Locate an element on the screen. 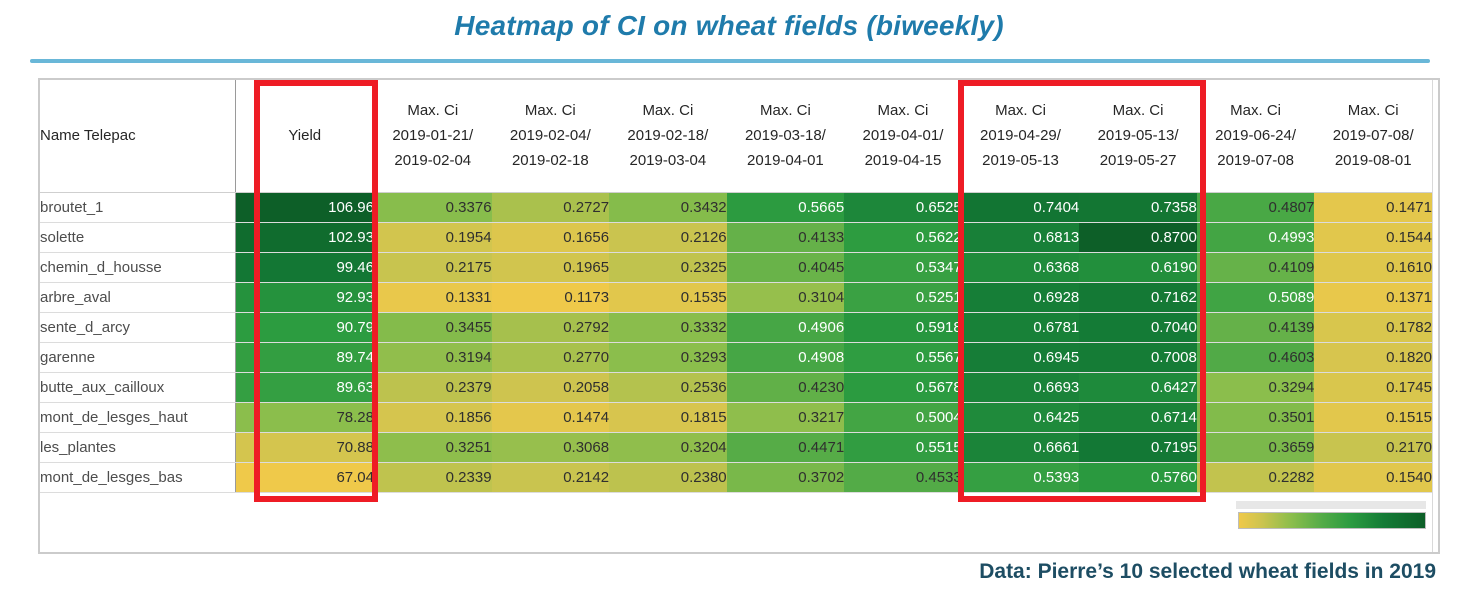 The image size is (1458, 608). column-header-period-2019-02-04: Max. Ci 2019-02-04/2019-02-18 is located at coordinates (550, 136).